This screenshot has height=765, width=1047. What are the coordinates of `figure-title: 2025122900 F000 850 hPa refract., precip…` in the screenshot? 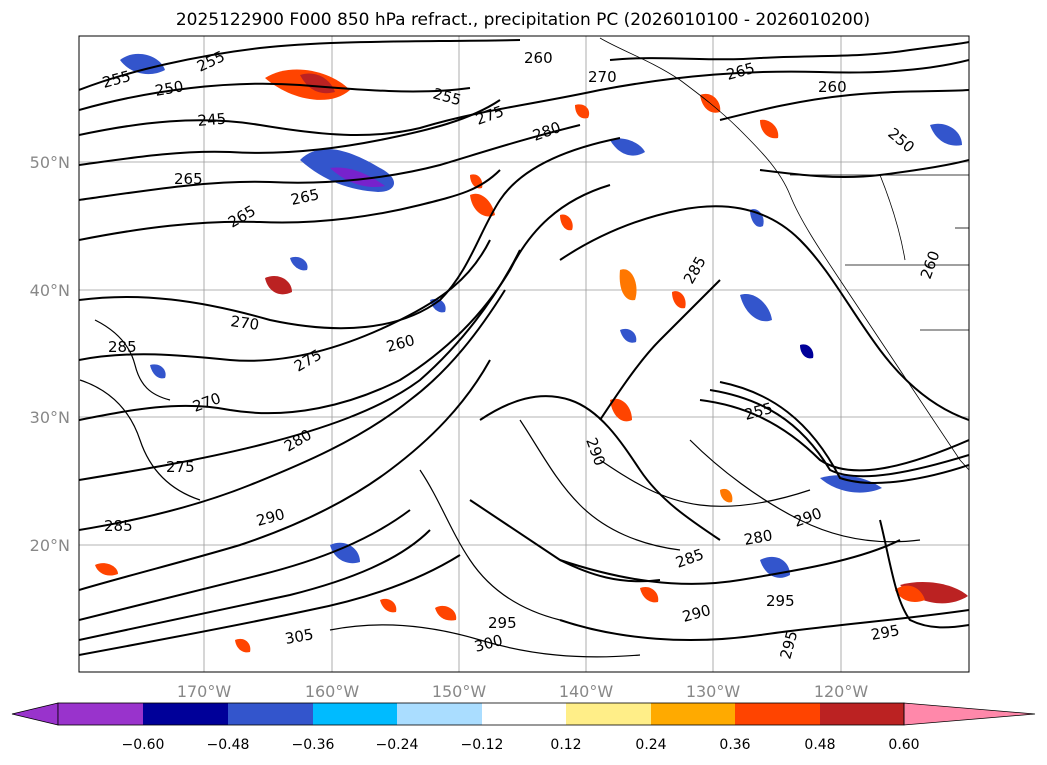 It's located at (523, 20).